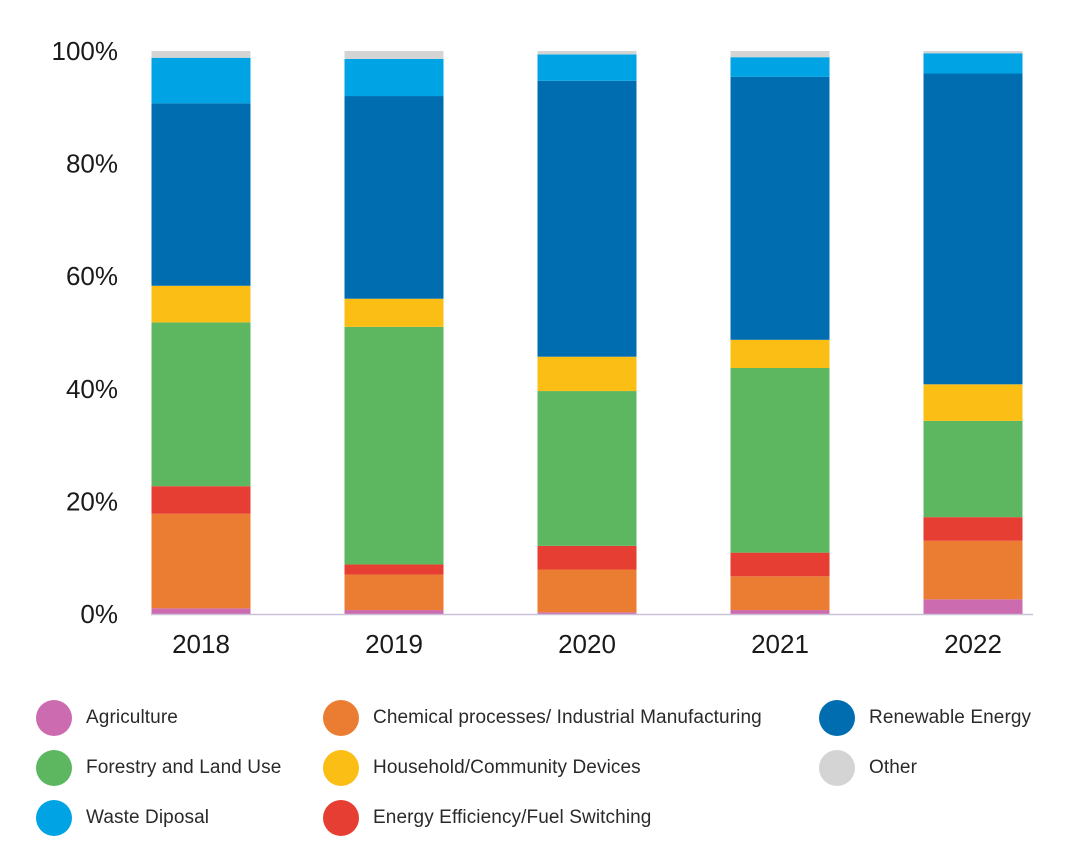 This screenshot has height=863, width=1080. What do you see at coordinates (780, 353) in the screenshot?
I see `bar-segment-household-2021` at bounding box center [780, 353].